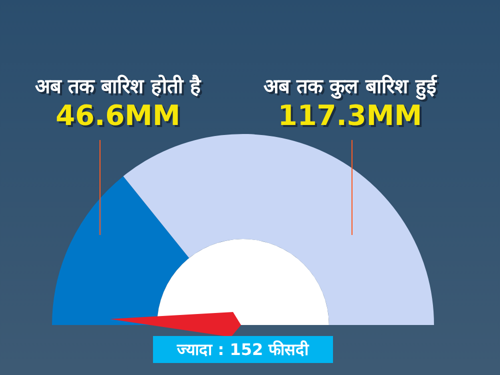 The width and height of the screenshot is (500, 375). I want to click on slice-label: अब तक कुल बारिश हुई, so click(350, 86).